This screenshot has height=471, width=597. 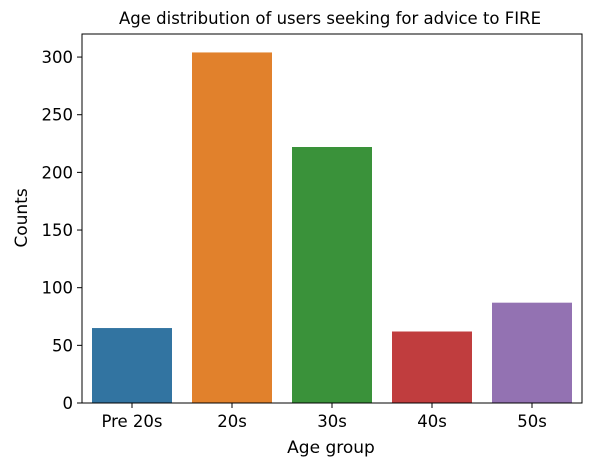 What do you see at coordinates (332, 275) in the screenshot?
I see `bar-30s` at bounding box center [332, 275].